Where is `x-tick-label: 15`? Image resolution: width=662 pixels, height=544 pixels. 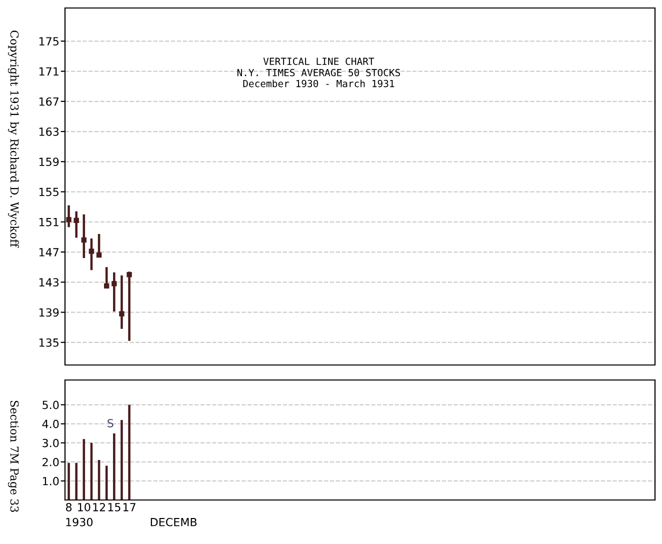 x-tick-label: 15 is located at coordinates (114, 507).